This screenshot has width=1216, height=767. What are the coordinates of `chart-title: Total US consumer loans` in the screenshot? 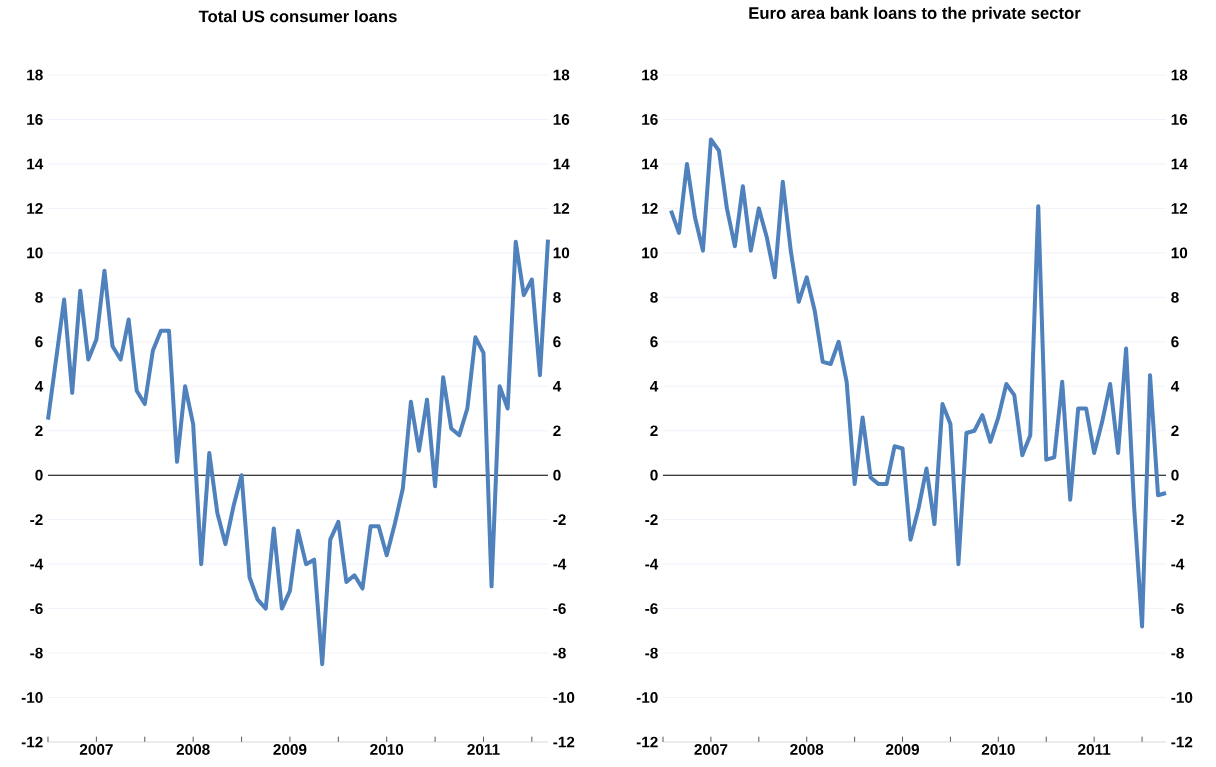 It's located at (297, 16).